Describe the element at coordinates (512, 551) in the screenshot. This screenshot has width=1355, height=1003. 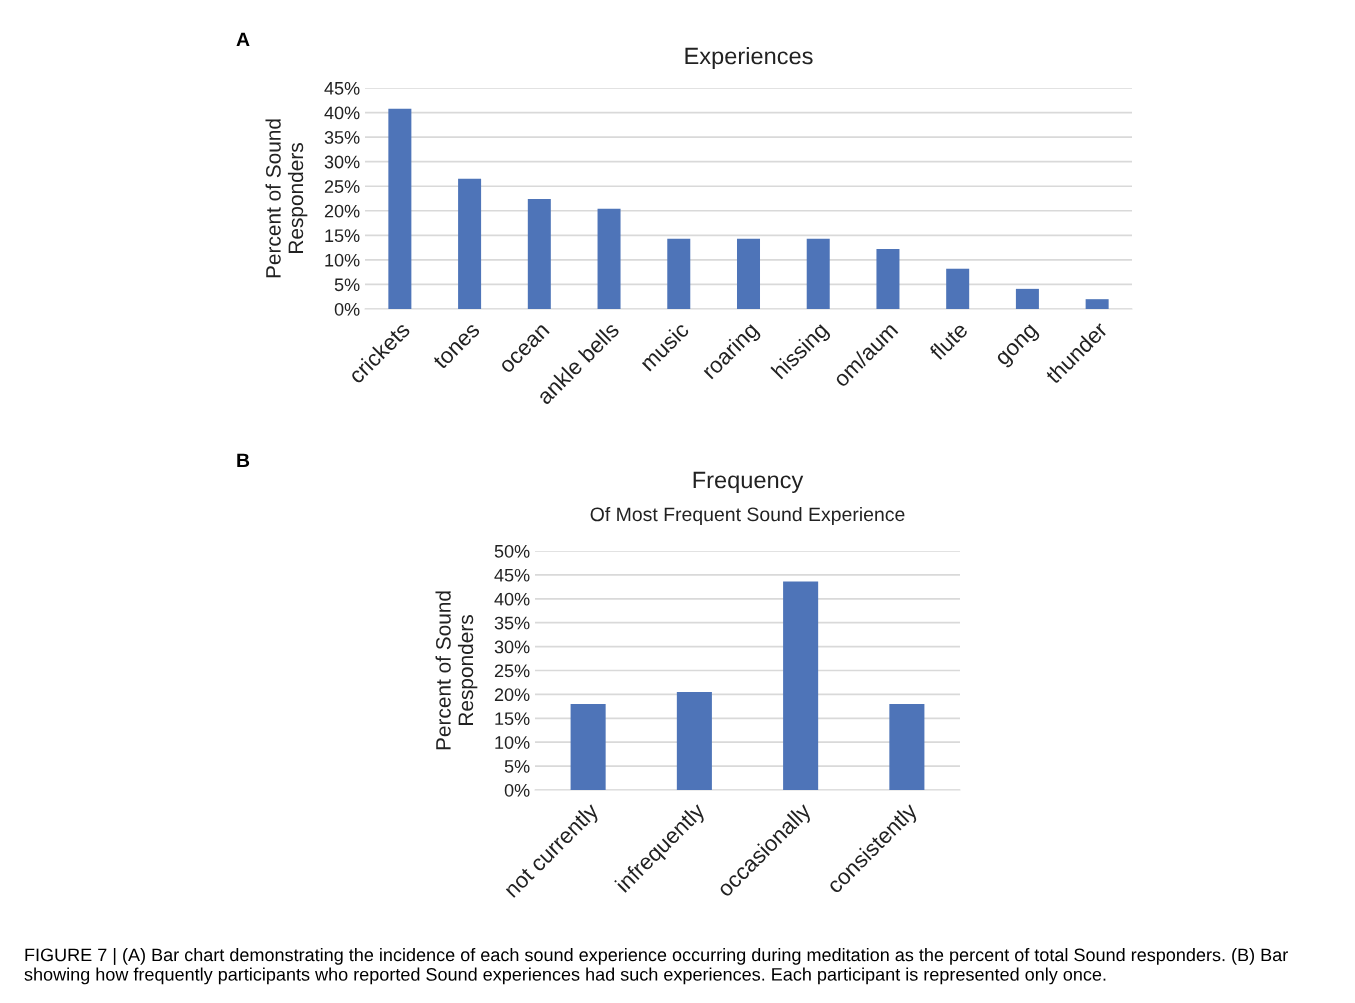
I see `y-tick-label: 50%` at that location.